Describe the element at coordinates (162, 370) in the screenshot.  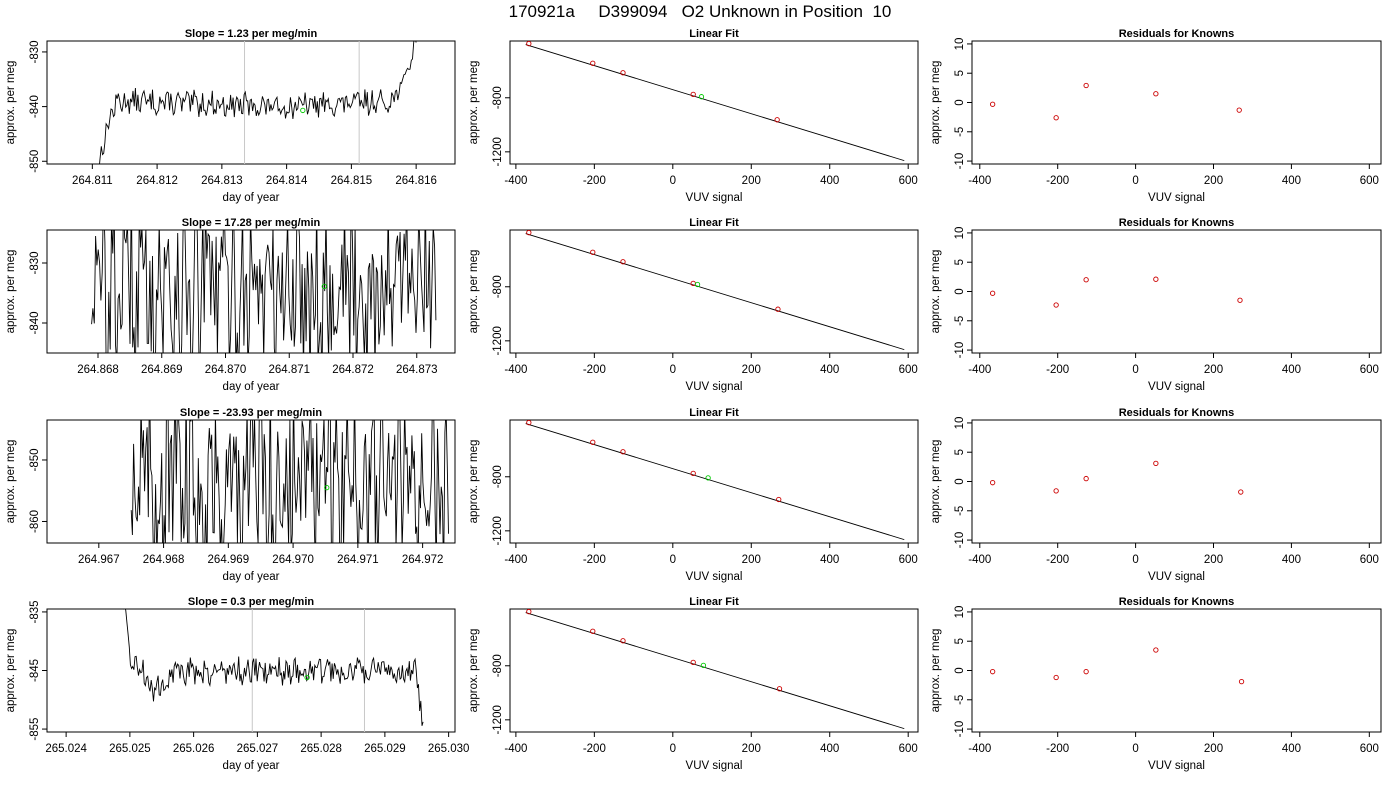
I see `x-tick-label: 264.869` at that location.